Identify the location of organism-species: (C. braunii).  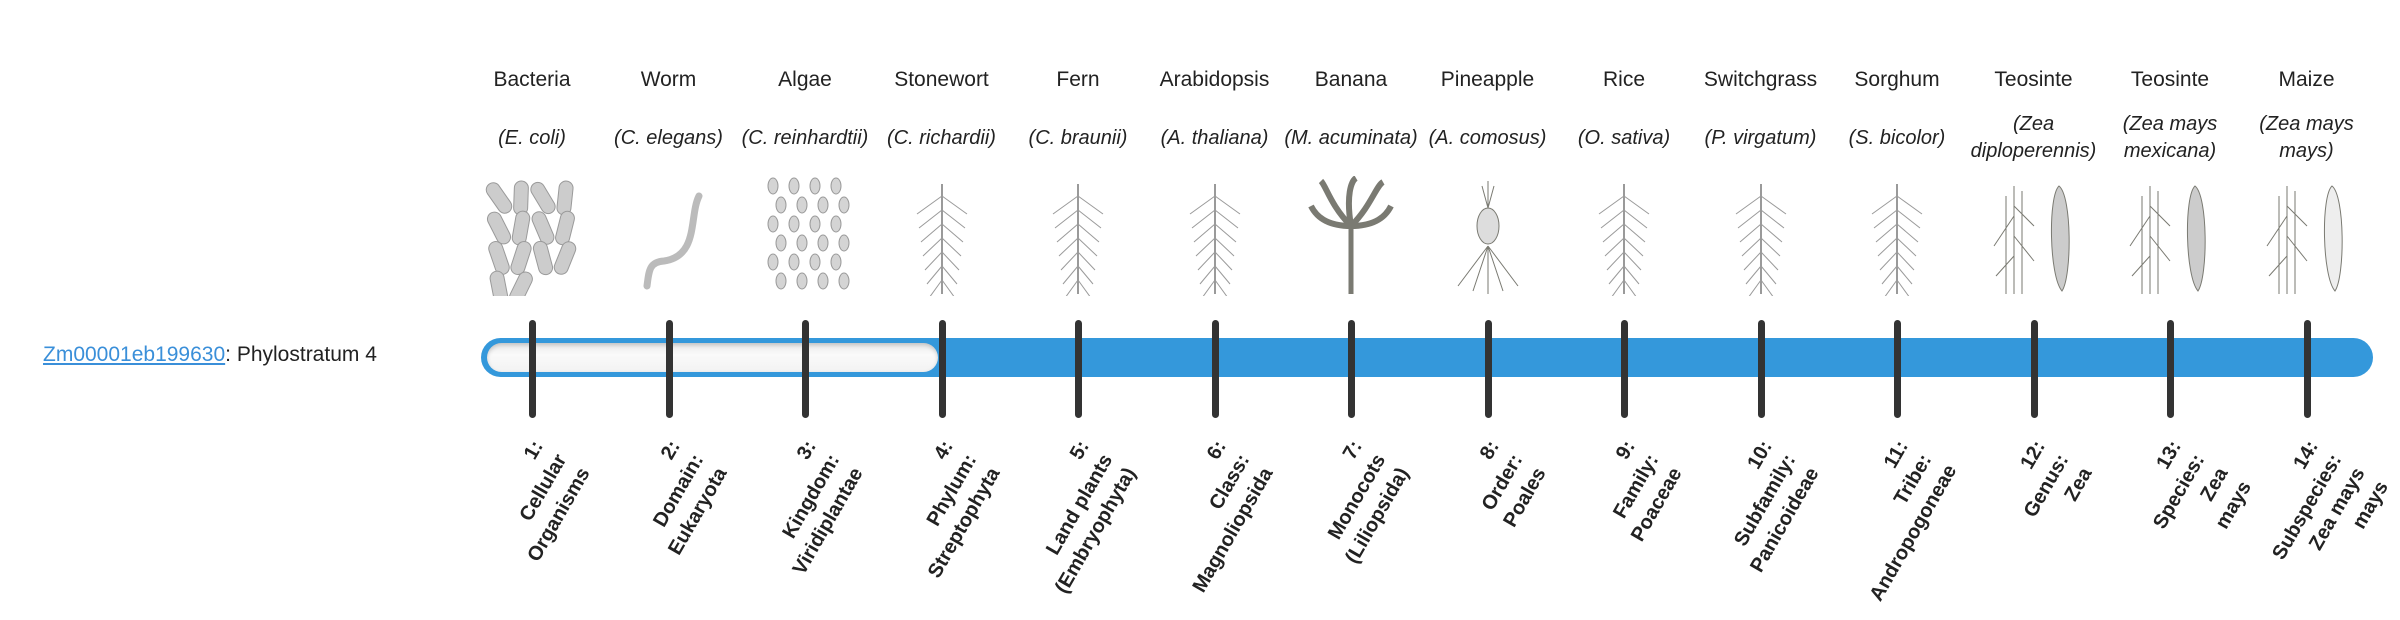
(1078, 138).